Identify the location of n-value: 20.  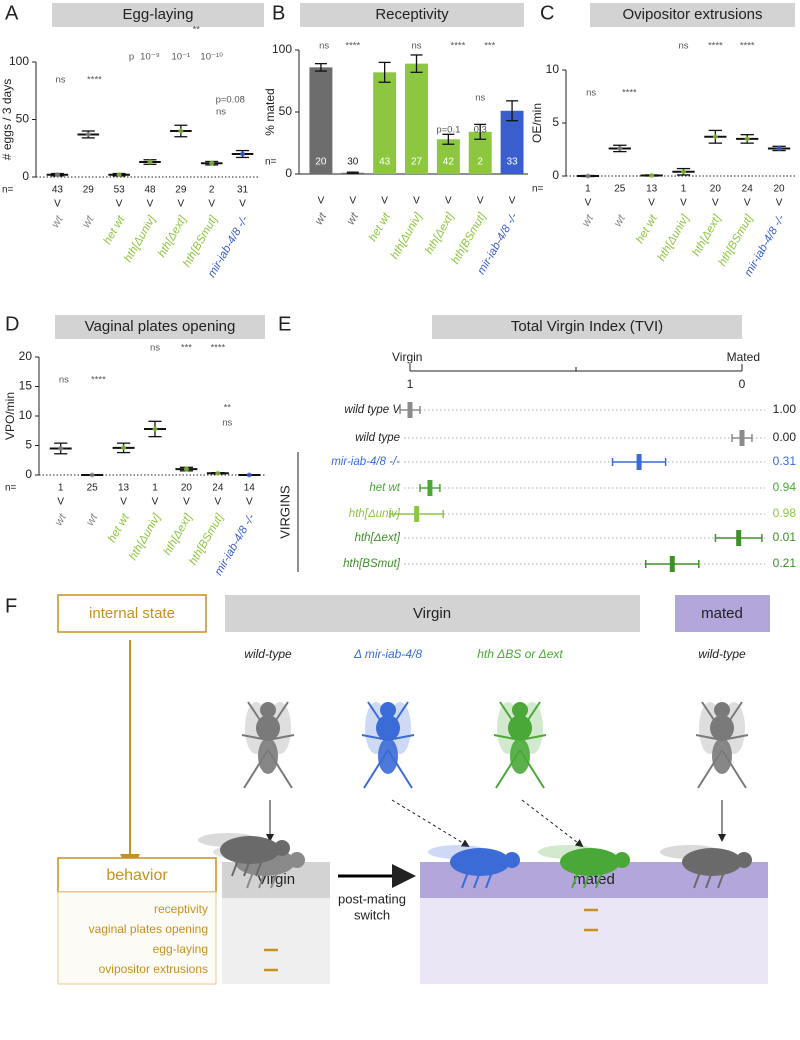
(321, 162).